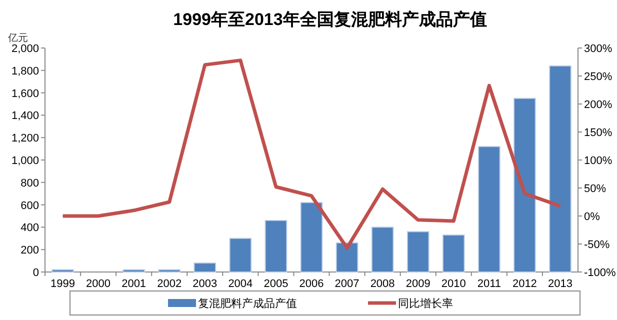 The width and height of the screenshot is (617, 320). What do you see at coordinates (29, 206) in the screenshot?
I see `y-tick-label: 600` at bounding box center [29, 206].